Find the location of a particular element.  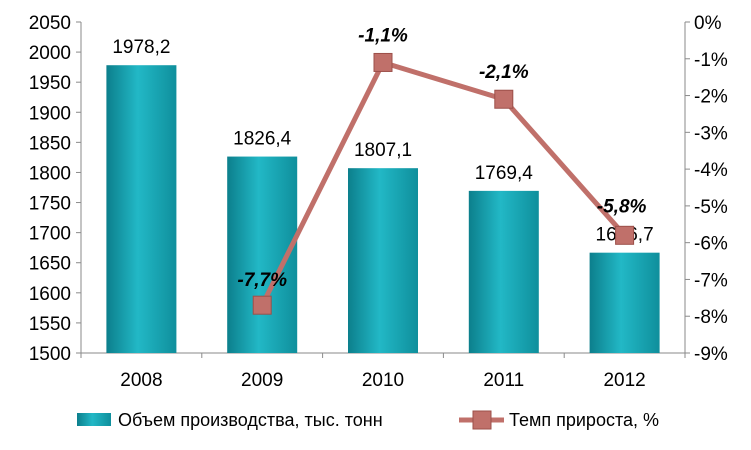

line-value-label: -5,8% is located at coordinates (622, 206).